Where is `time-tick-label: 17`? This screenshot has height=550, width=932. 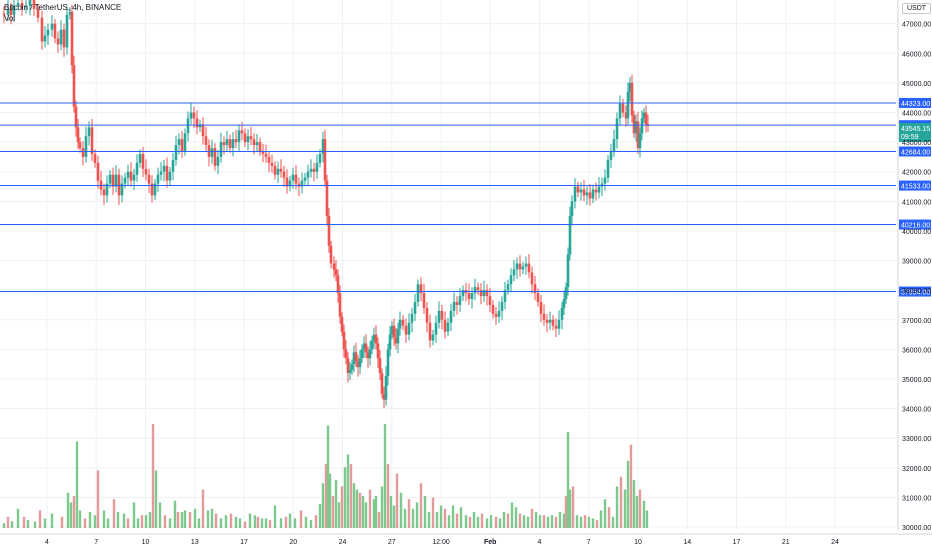 time-tick-label: 17 is located at coordinates (737, 542).